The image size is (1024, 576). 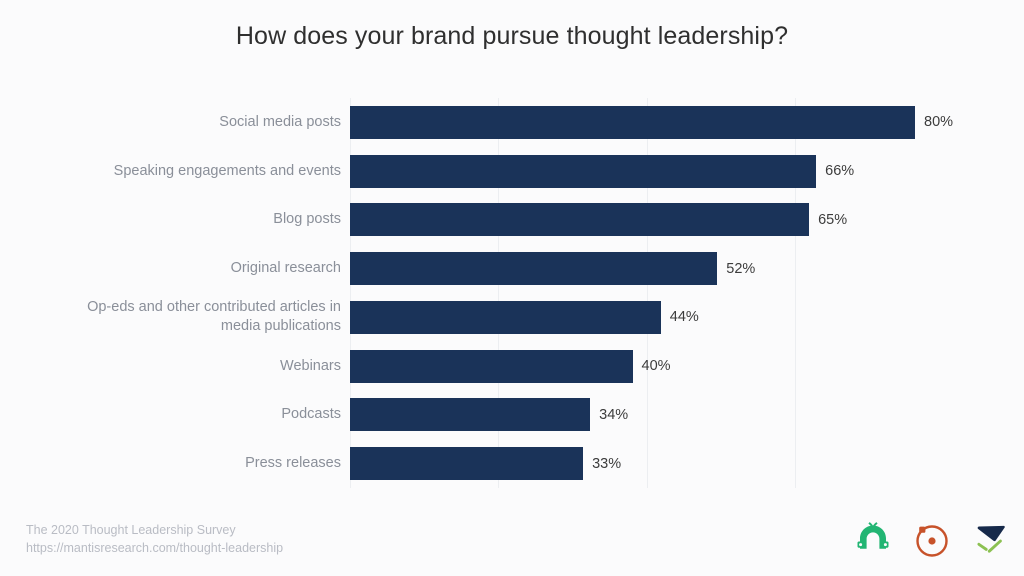 I want to click on category-label: Social media posts, so click(x=280, y=121).